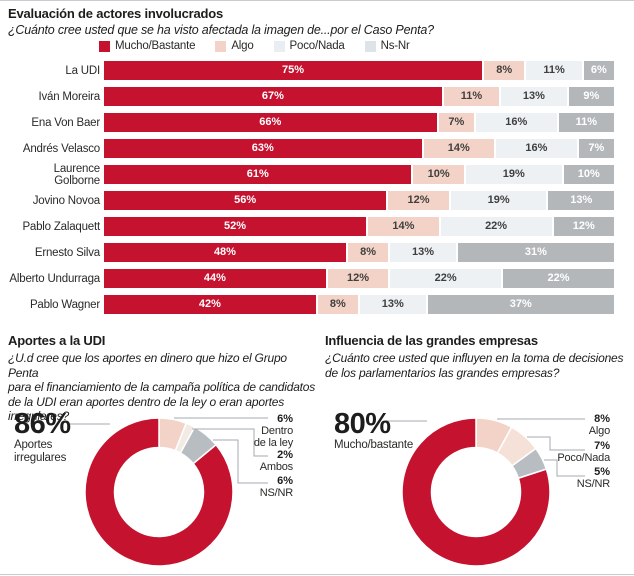  I want to click on legend-swatch-poco-icon, so click(279, 46).